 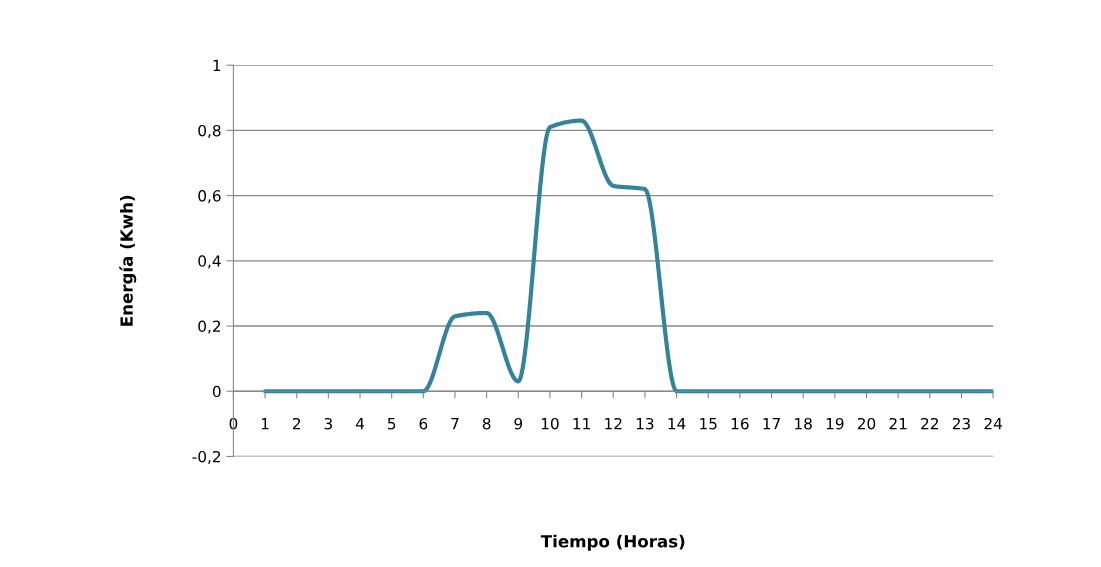 I want to click on x-tick-label: 13, so click(x=645, y=423).